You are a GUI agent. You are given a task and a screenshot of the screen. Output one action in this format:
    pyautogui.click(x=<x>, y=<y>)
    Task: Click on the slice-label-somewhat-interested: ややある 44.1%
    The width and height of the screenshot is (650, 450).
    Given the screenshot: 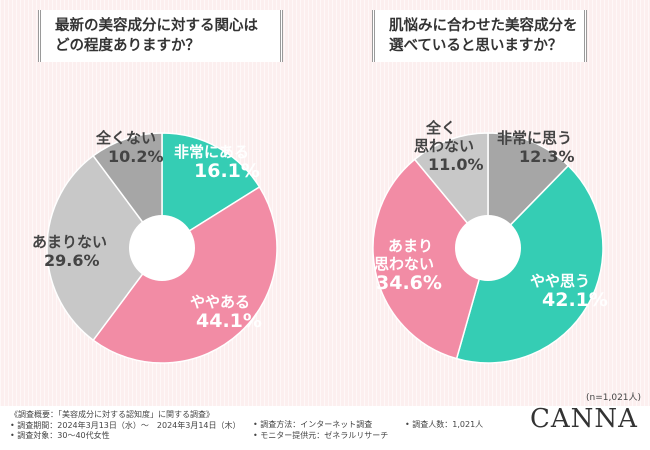 What is the action you would take?
    pyautogui.click(x=226, y=312)
    